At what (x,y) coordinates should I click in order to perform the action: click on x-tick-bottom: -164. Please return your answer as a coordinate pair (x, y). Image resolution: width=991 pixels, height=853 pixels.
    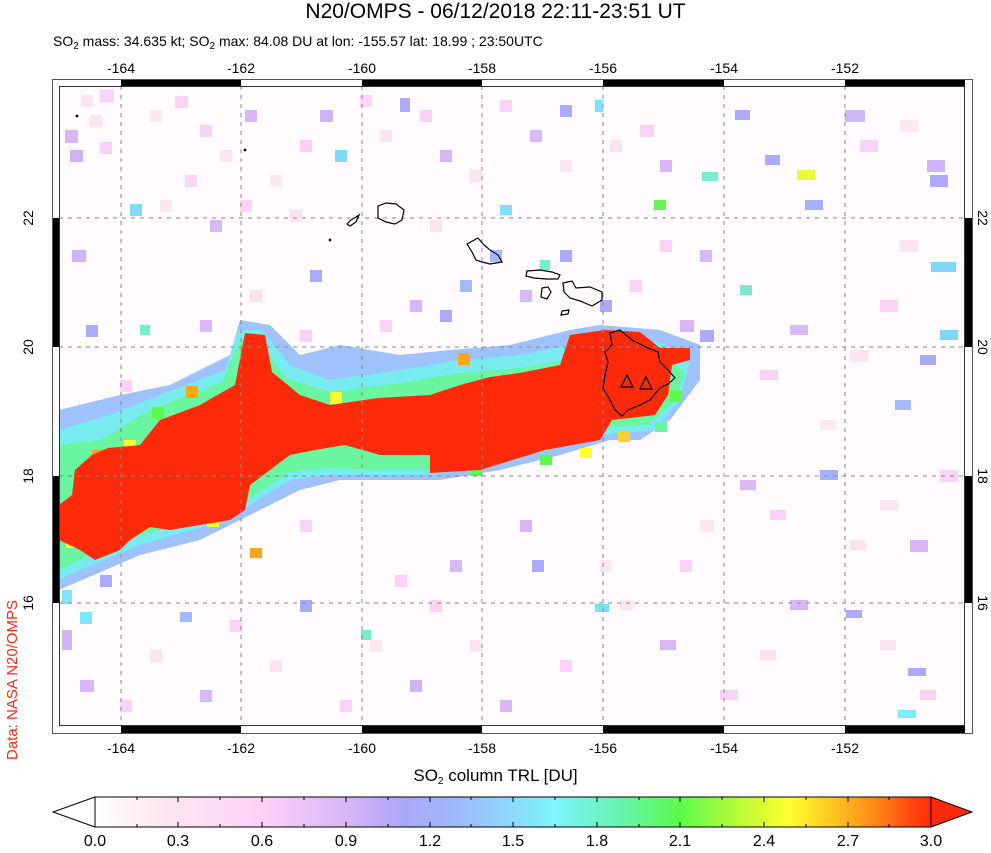
    Looking at the image, I should click on (121, 748).